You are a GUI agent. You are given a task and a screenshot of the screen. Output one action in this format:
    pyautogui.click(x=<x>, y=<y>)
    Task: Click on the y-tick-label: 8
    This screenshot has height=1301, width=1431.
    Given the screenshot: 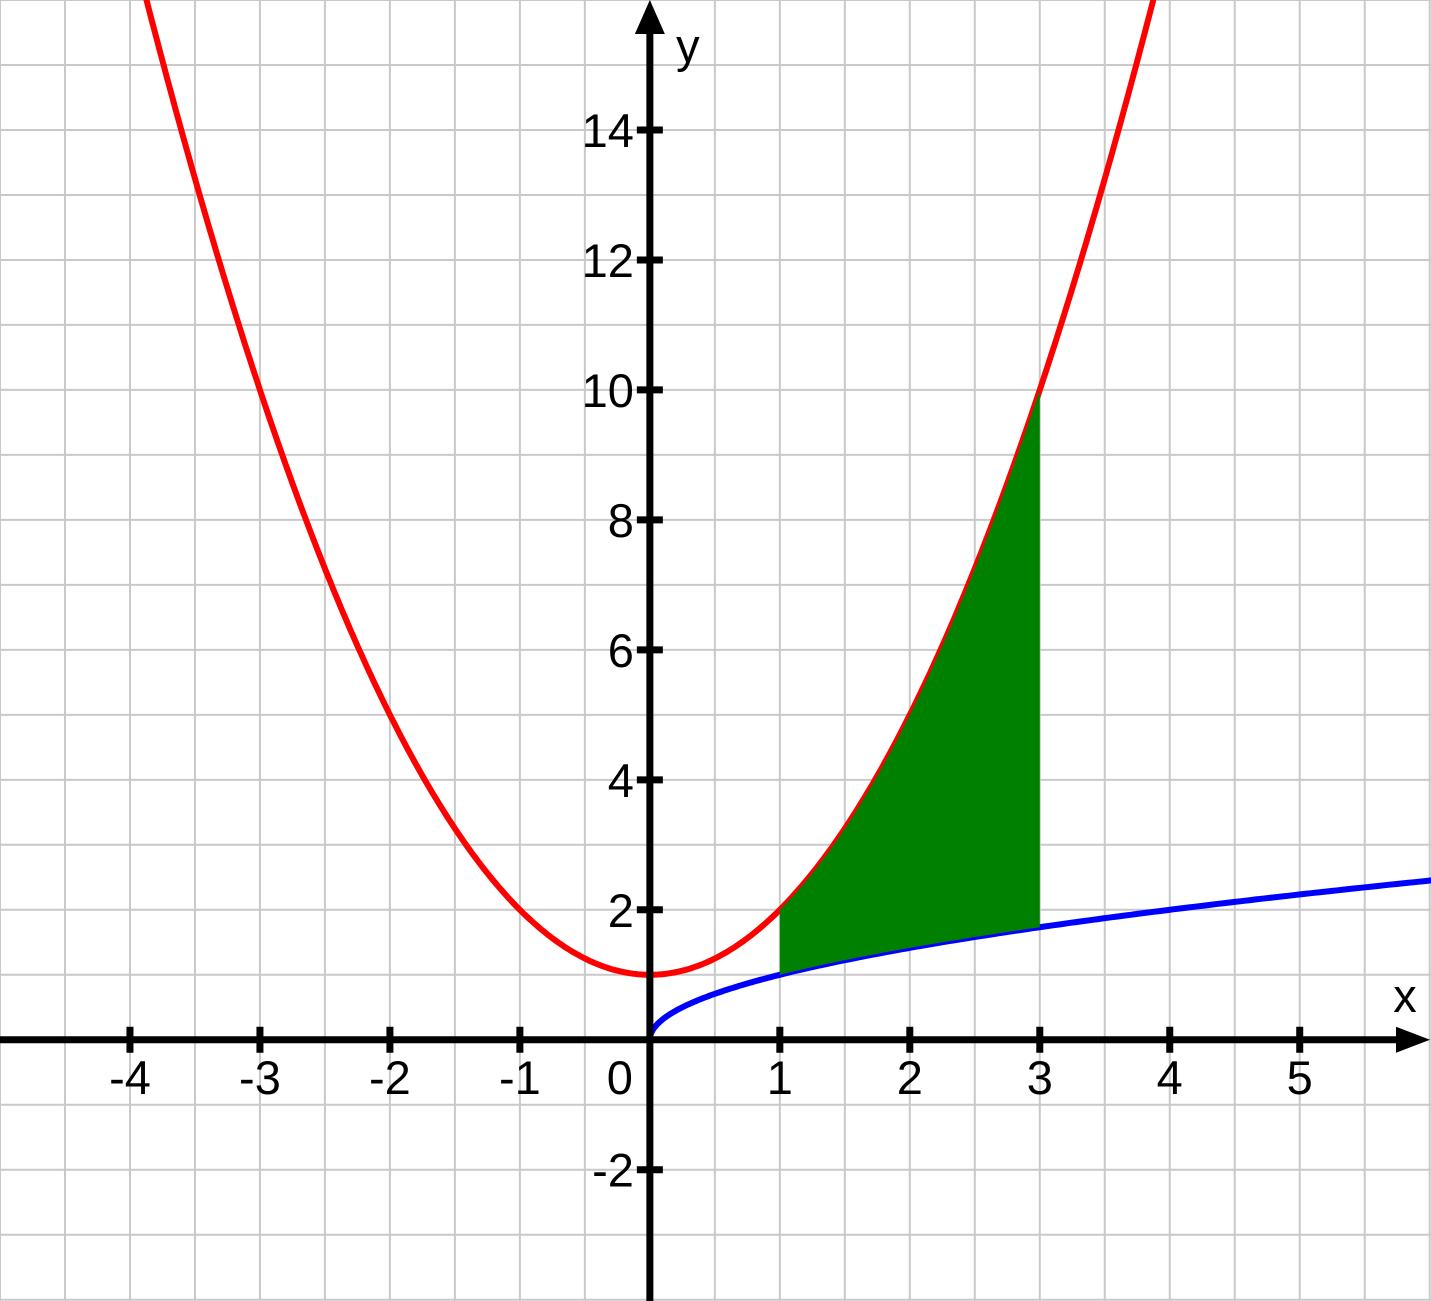 What is the action you would take?
    pyautogui.click(x=621, y=520)
    